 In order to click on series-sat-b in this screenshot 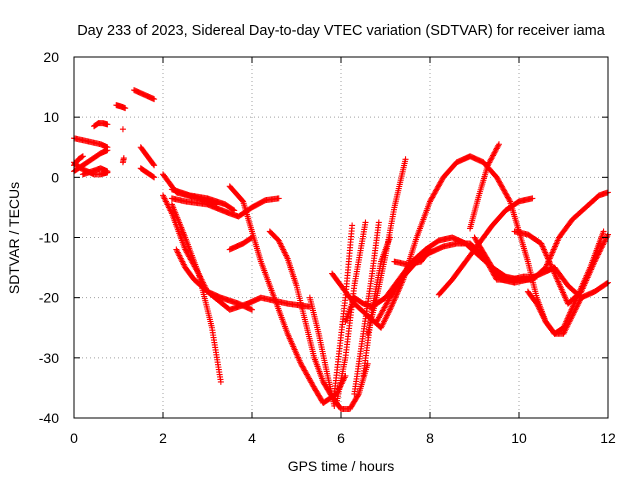, I will do `click(91, 161)`.